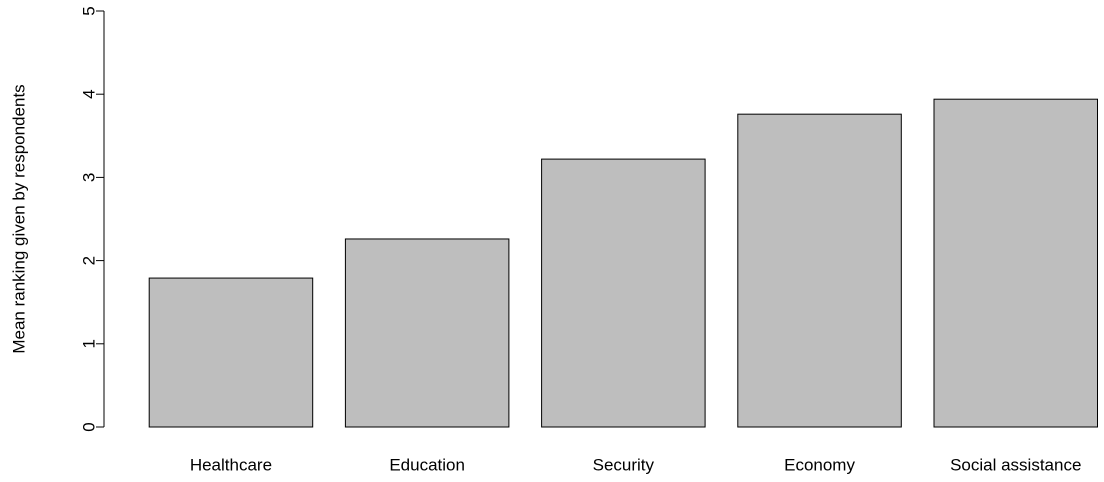 Image resolution: width=1104 pixels, height=482 pixels. What do you see at coordinates (88, 426) in the screenshot?
I see `y-tick-label: 0` at bounding box center [88, 426].